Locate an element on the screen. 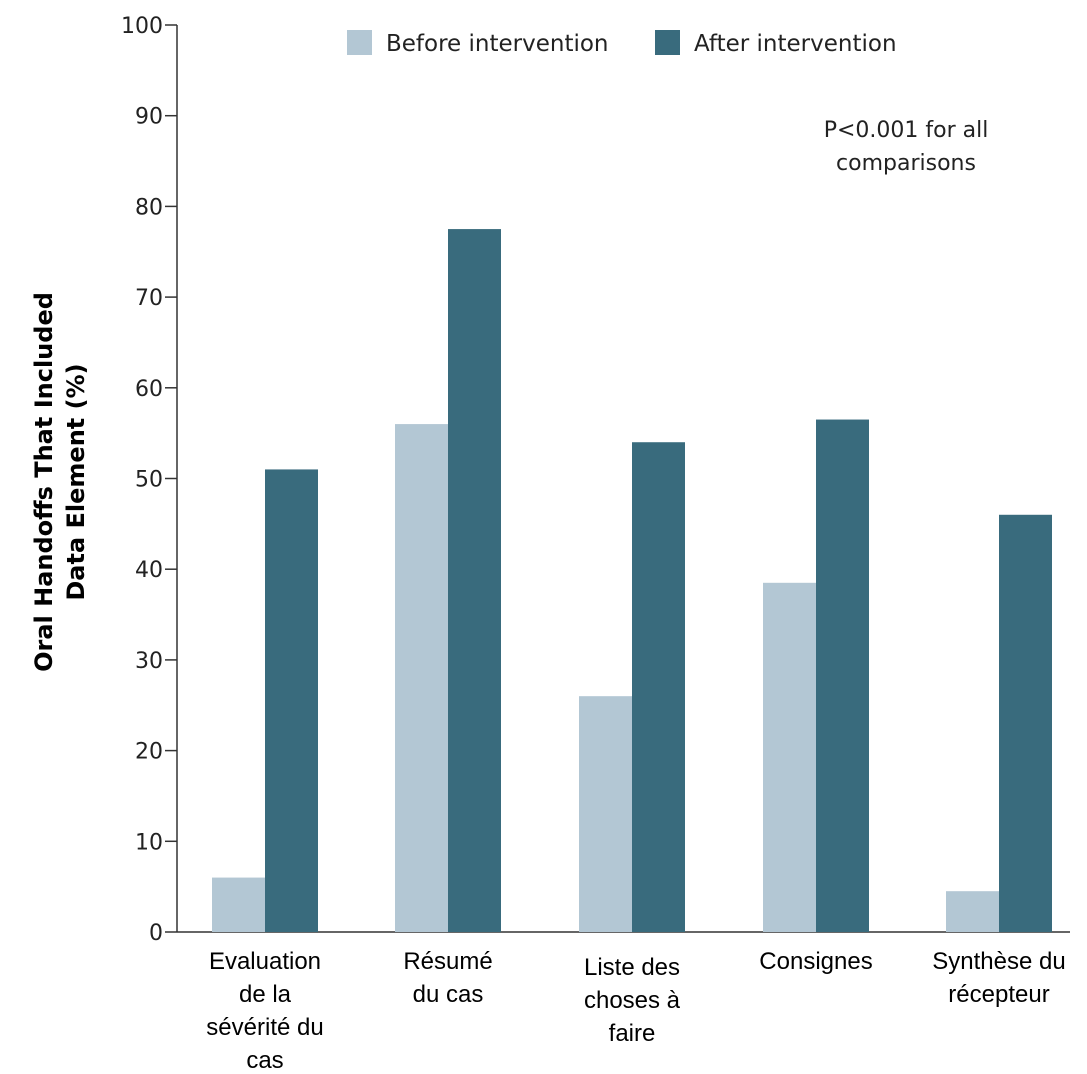  category-label-1: Résumé du cas is located at coordinates (447, 978).